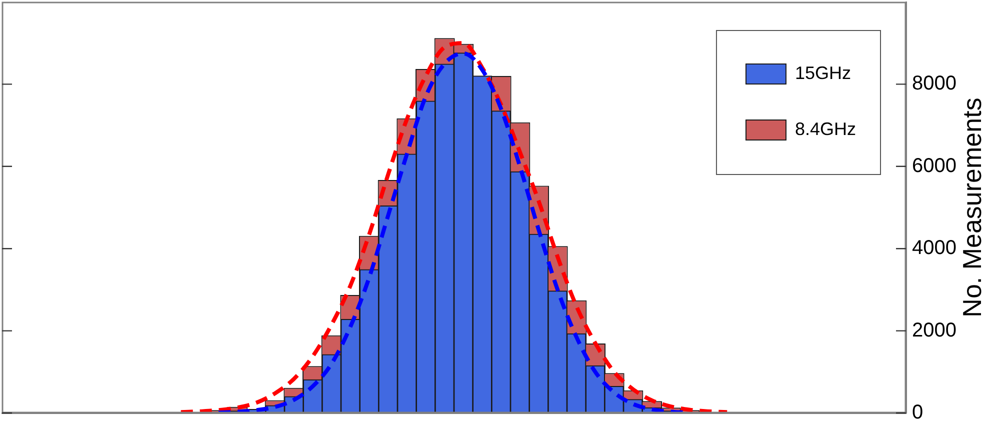  What do you see at coordinates (934, 165) in the screenshot?
I see `y-tick-label: 6000` at bounding box center [934, 165].